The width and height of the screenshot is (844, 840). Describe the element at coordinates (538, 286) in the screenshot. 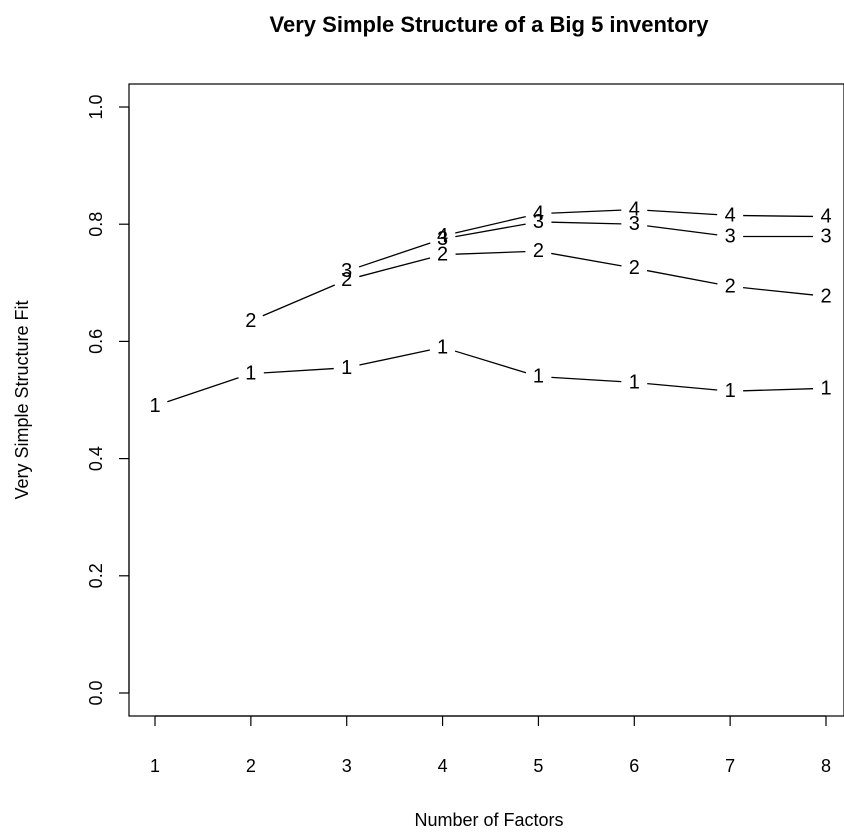

I see `series-2: 2 2 2 2 2 2 2` at that location.